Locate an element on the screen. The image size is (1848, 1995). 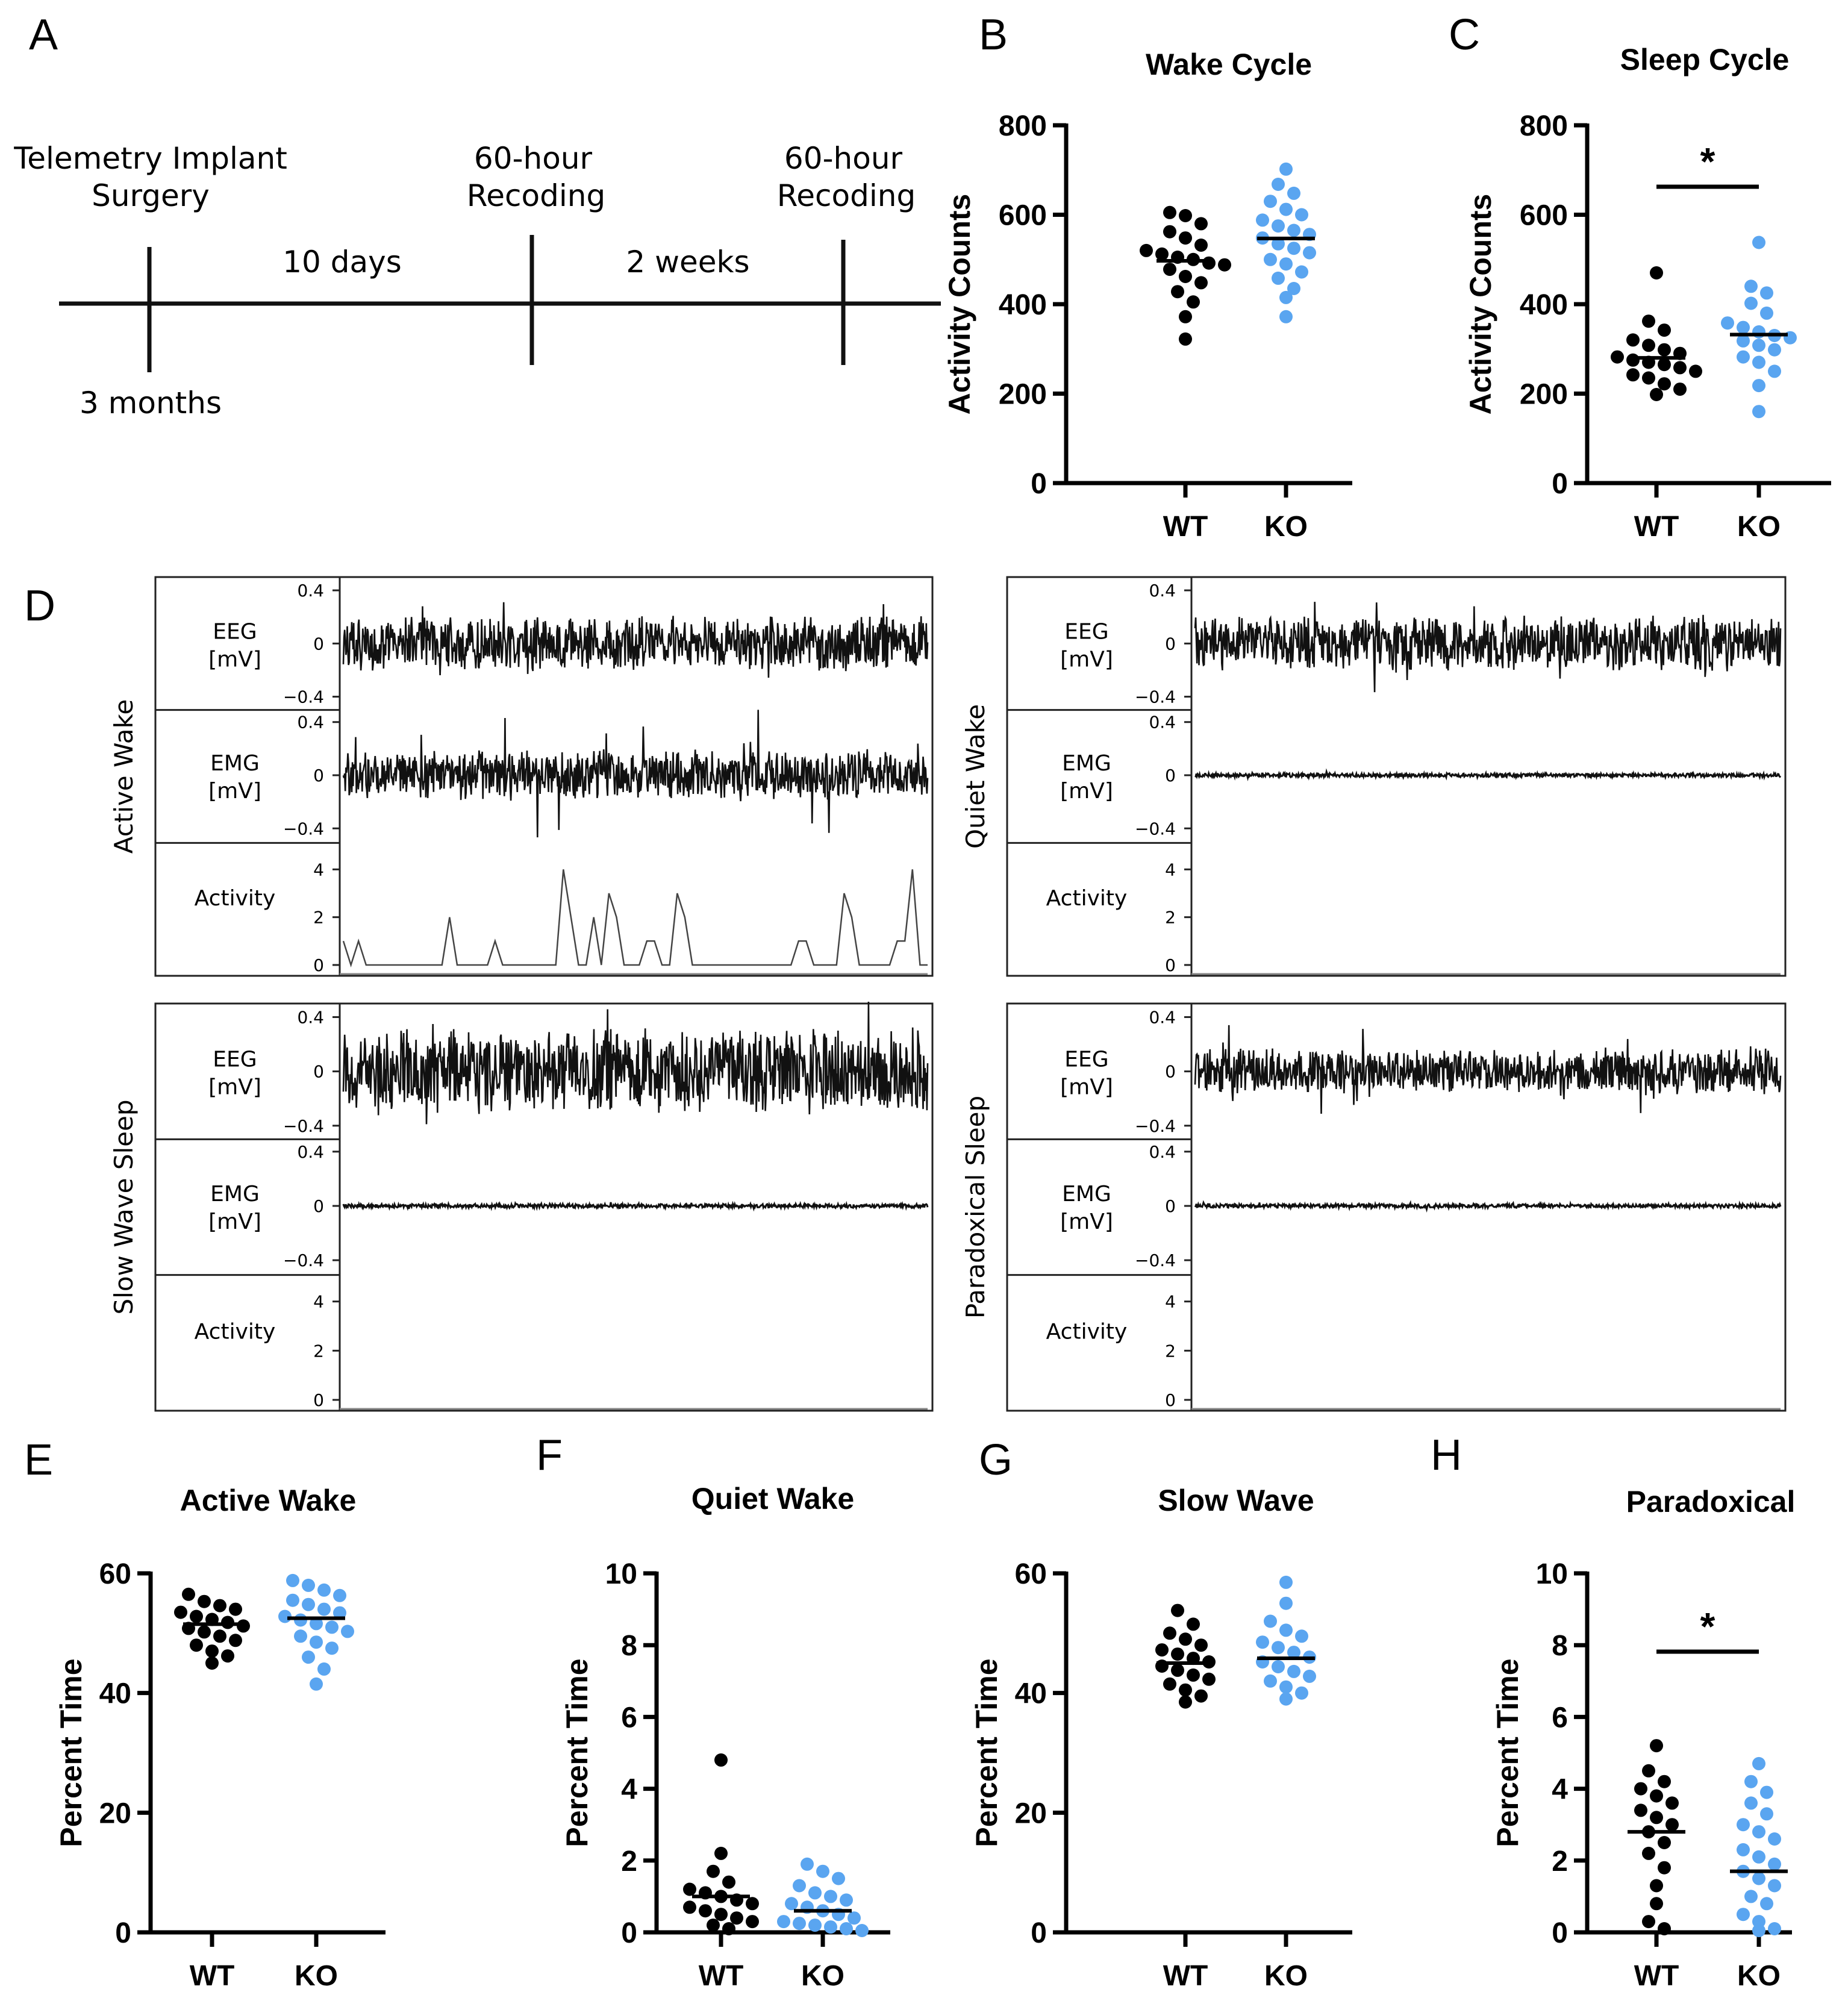
y-tick-label: 10 is located at coordinates (621, 1574).